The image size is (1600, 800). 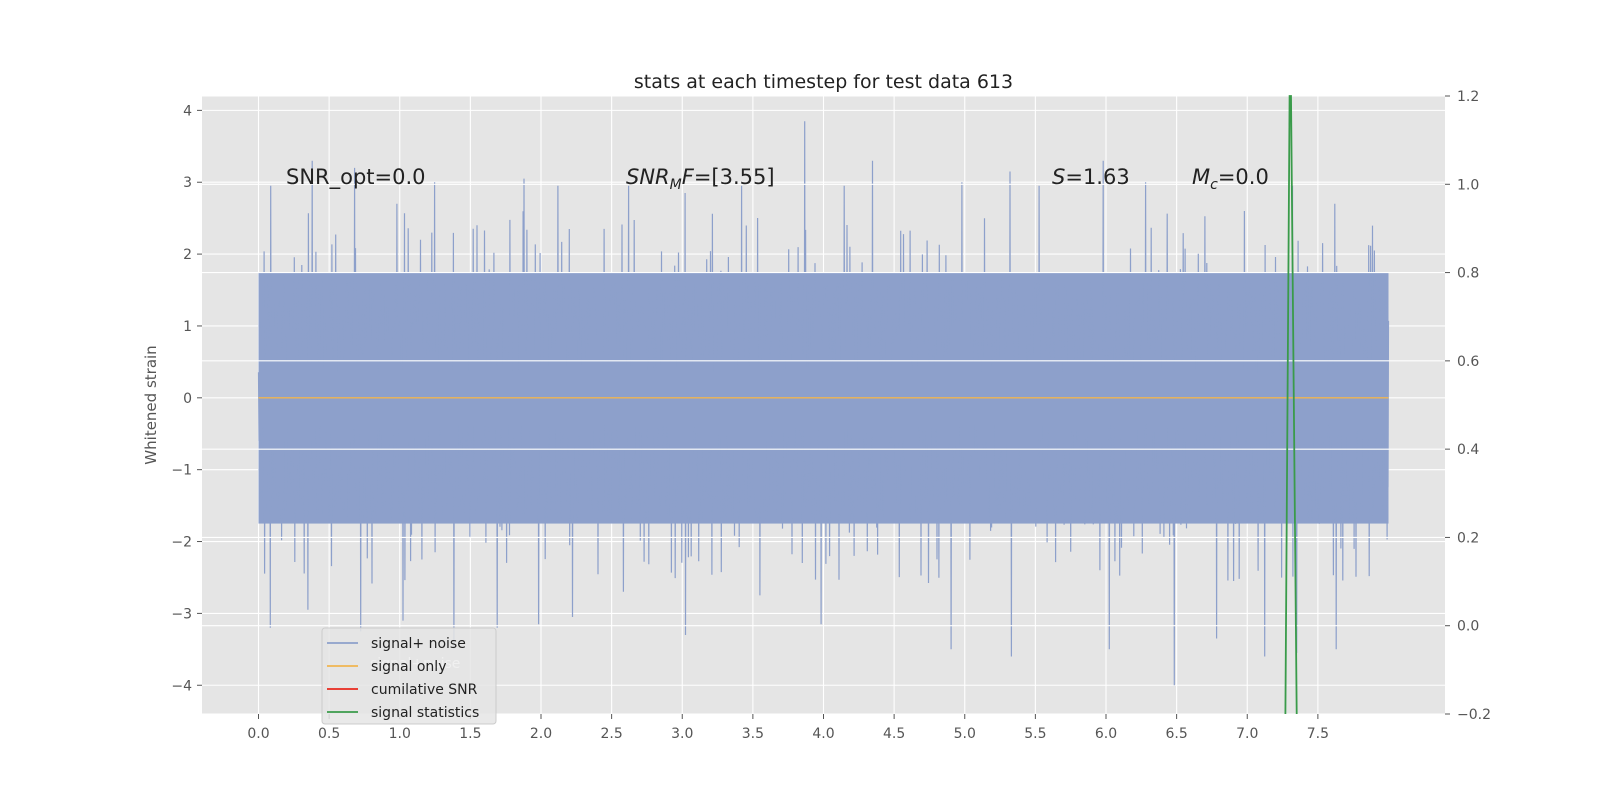 I want to click on x-tick-label: 5.5, so click(x=1035, y=734).